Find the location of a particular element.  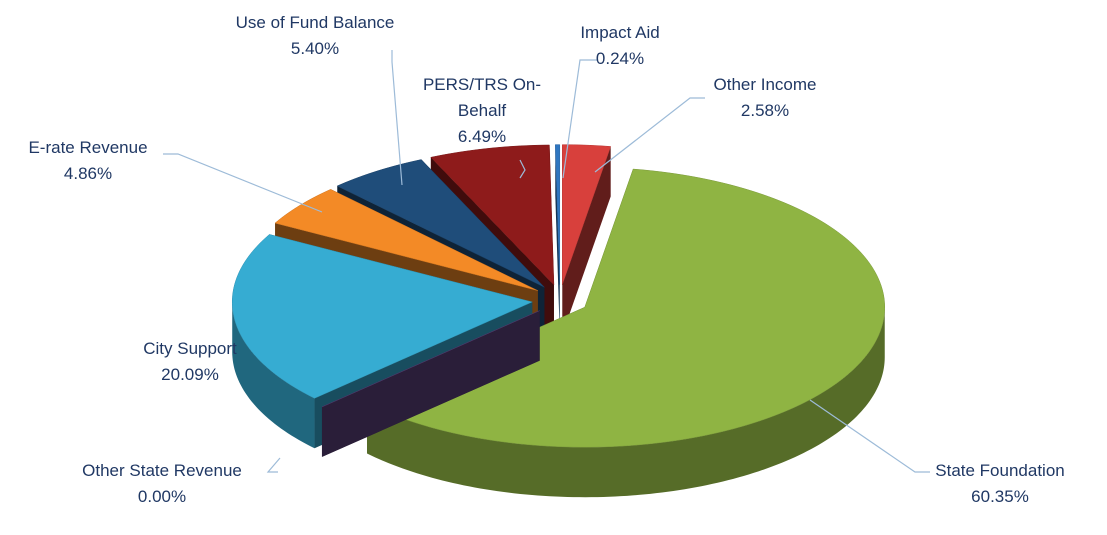

value-label: 4.86% is located at coordinates (88, 173).